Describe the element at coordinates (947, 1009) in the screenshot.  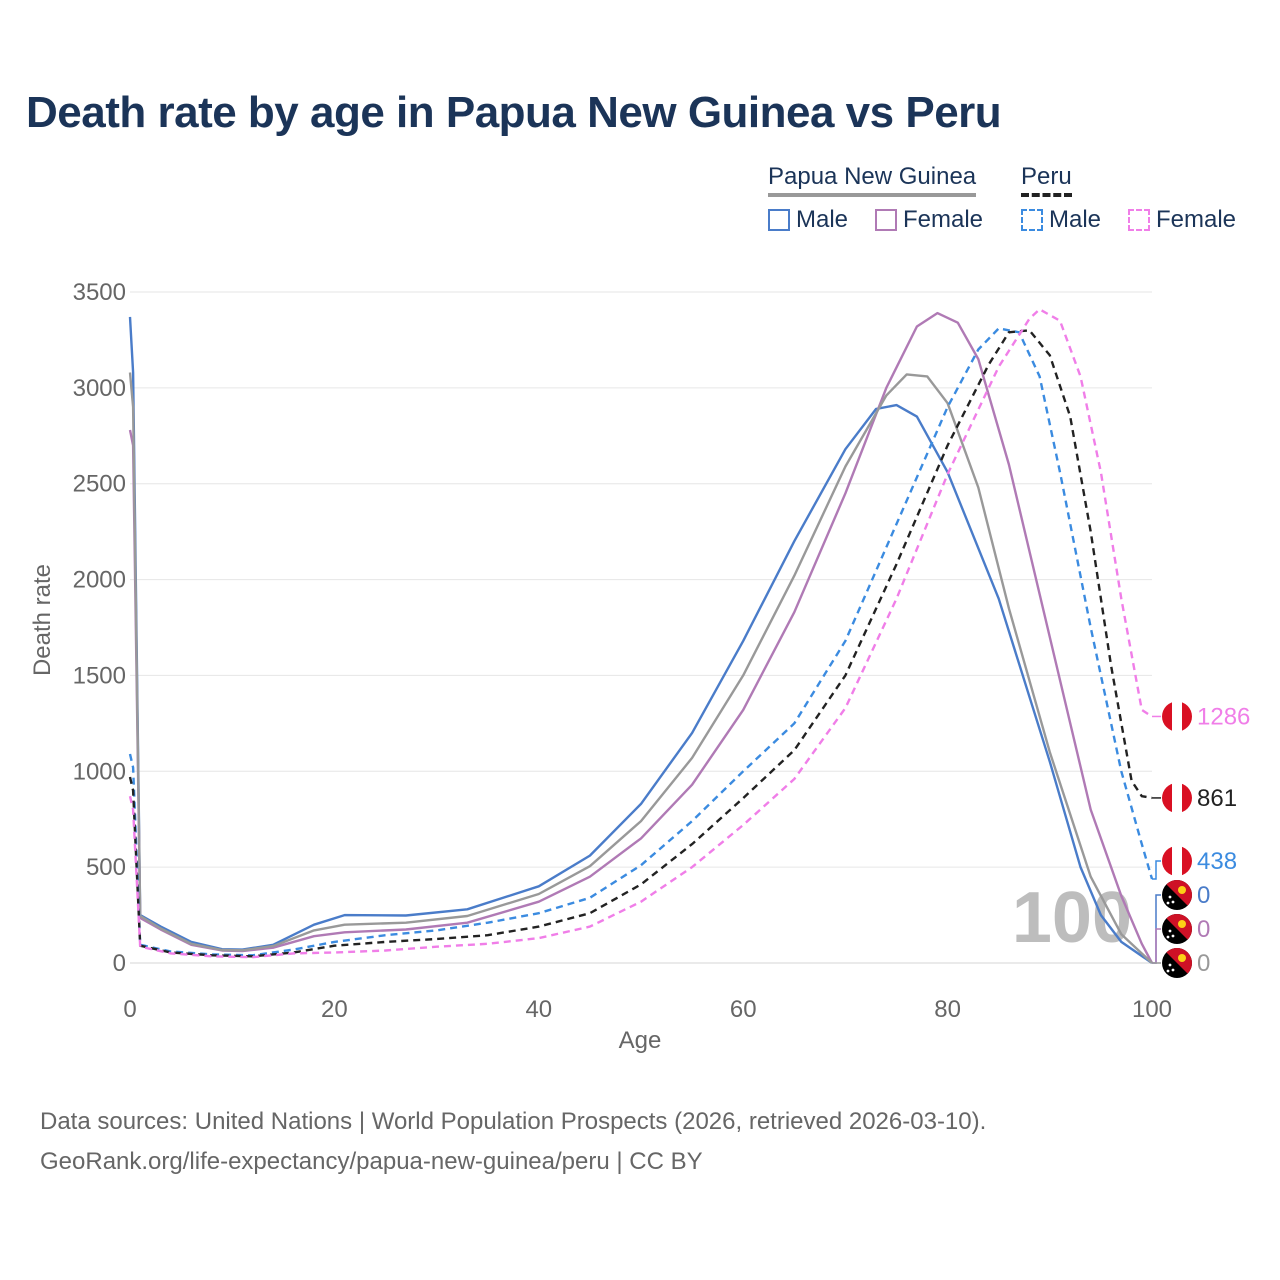
I see `x-tick-label: 80` at that location.